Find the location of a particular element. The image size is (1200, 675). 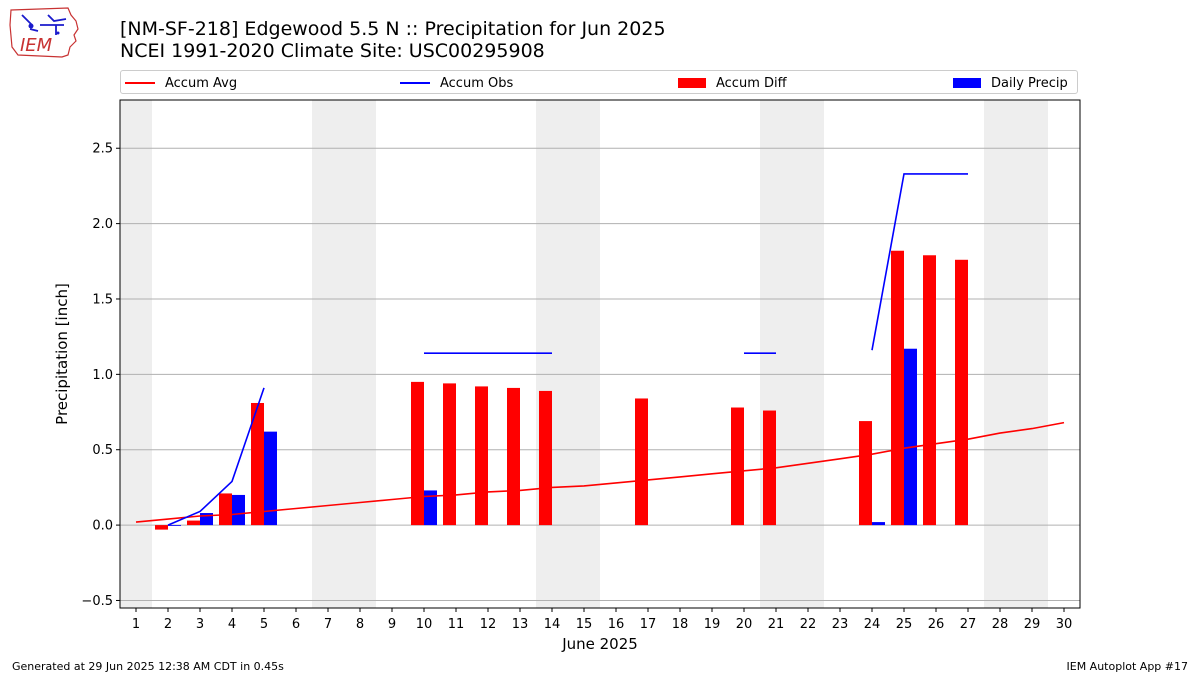

legend-label-accum-obs: Accum Obs is located at coordinates (477, 83).